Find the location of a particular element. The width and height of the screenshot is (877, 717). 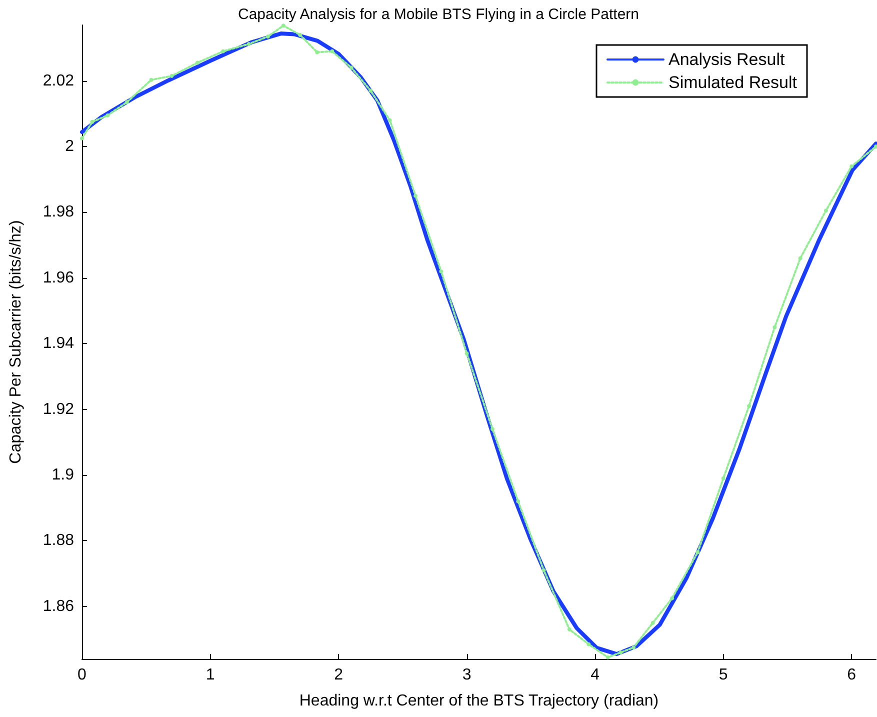

y-tick-label: 1.96 is located at coordinates (58, 277).